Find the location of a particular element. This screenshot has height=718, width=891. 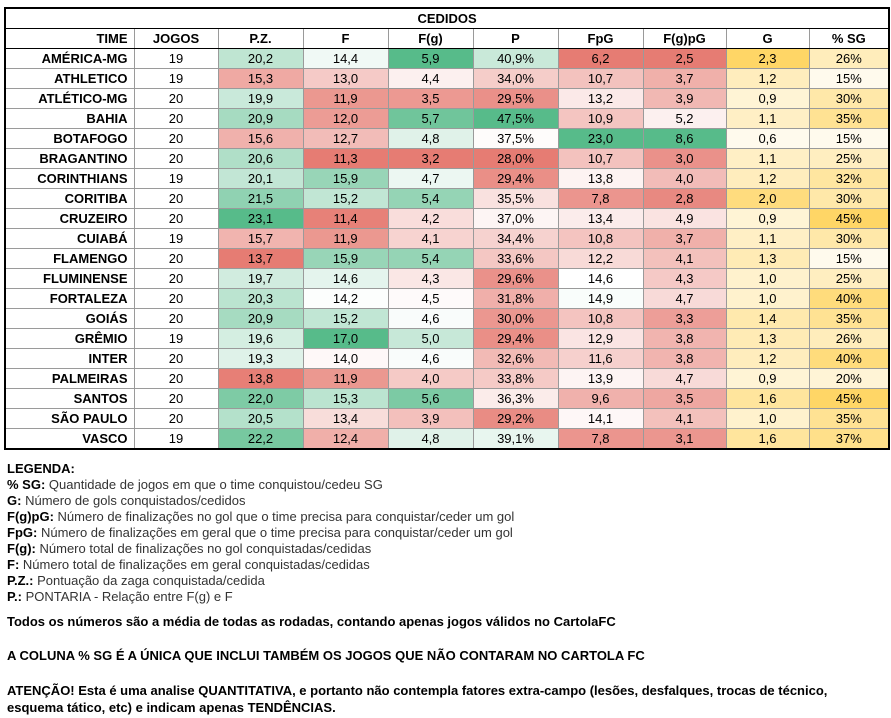

fpg-cell: 13,2 is located at coordinates (600, 98).